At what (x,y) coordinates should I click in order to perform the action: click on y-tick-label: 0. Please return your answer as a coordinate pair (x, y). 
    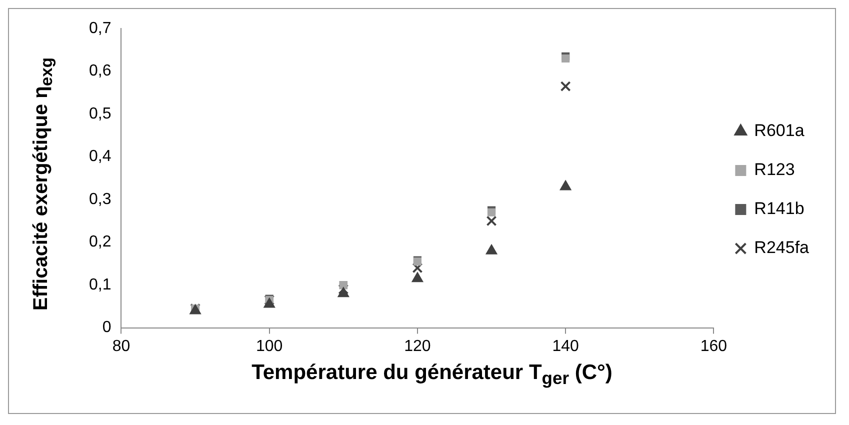
    Looking at the image, I should click on (107, 327).